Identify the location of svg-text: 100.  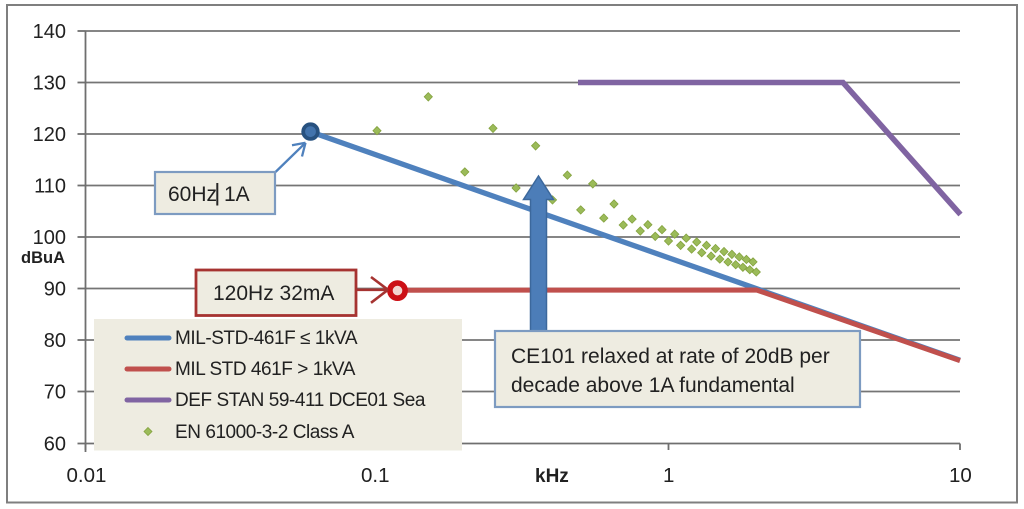
(49, 238).